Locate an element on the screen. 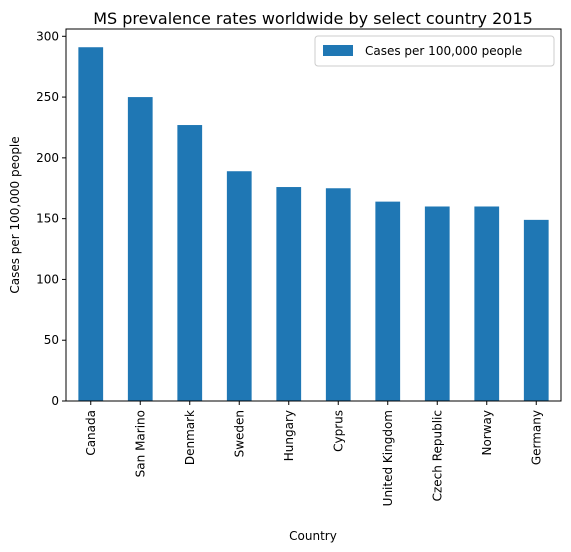  x-tick-label-7: Czech Republic is located at coordinates (437, 455).